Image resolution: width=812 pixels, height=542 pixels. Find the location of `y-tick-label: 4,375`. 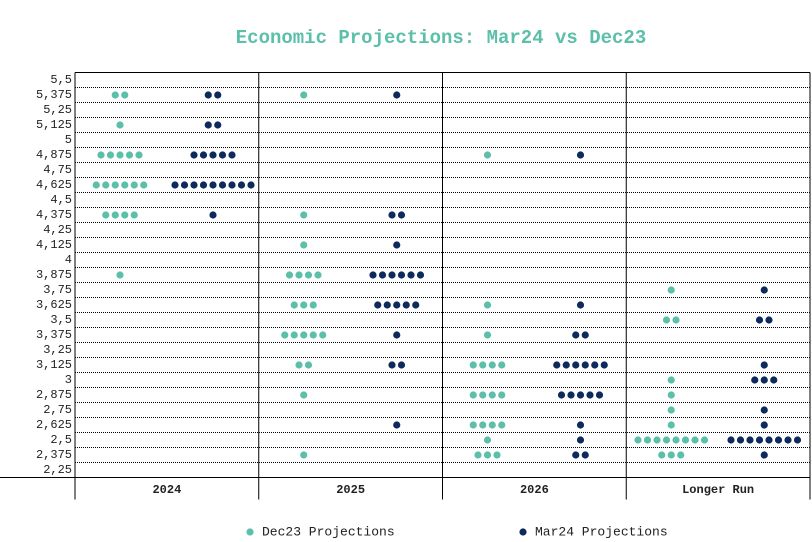

y-tick-label: 4,375 is located at coordinates (54, 215).